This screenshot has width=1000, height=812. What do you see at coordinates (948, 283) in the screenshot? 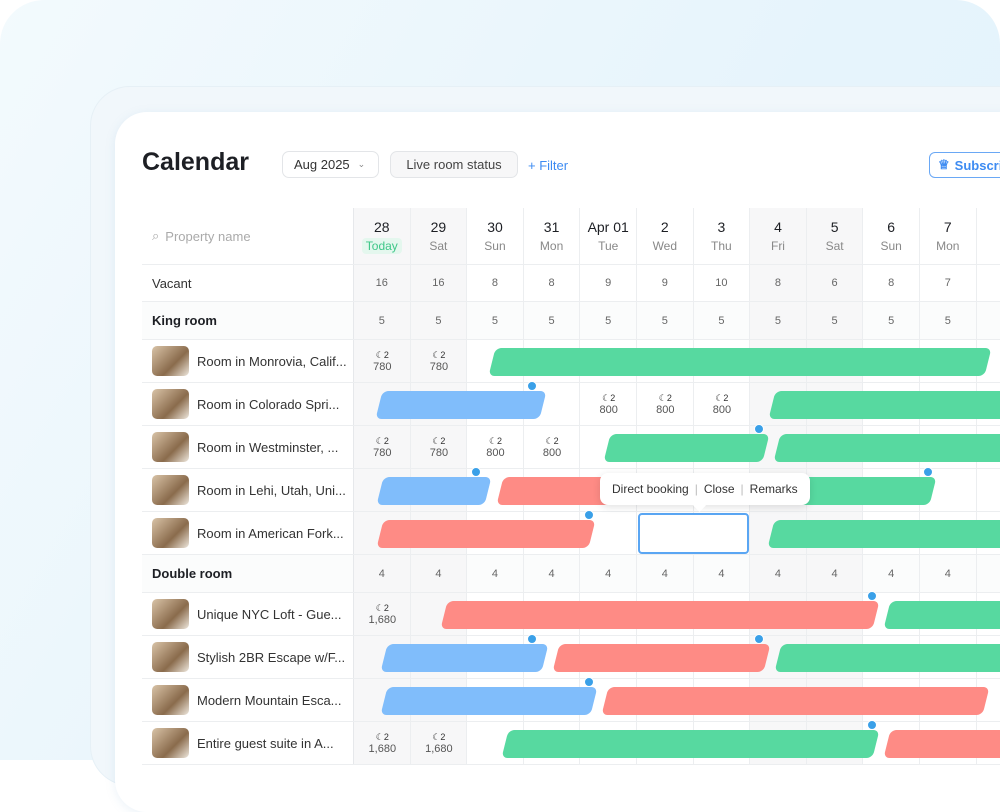
I see `day-cell: 7` at bounding box center [948, 283].